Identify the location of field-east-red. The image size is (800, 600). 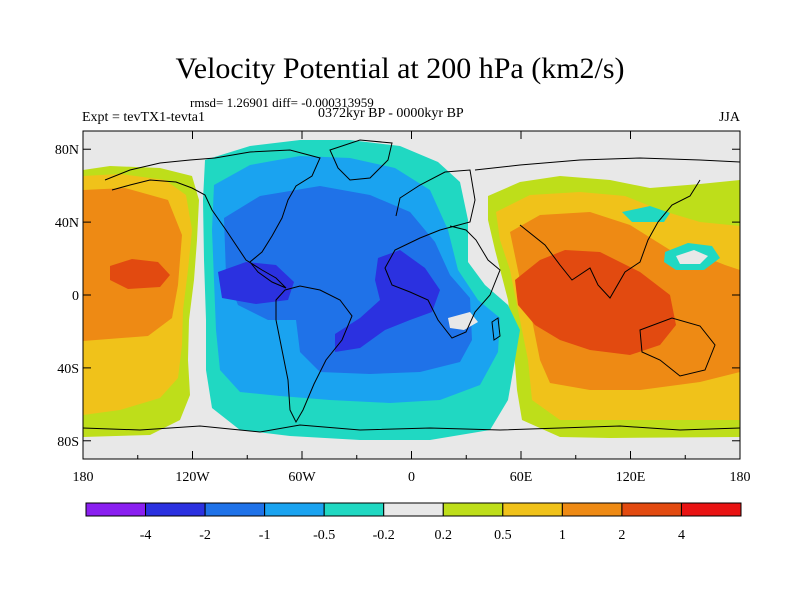
(595, 302).